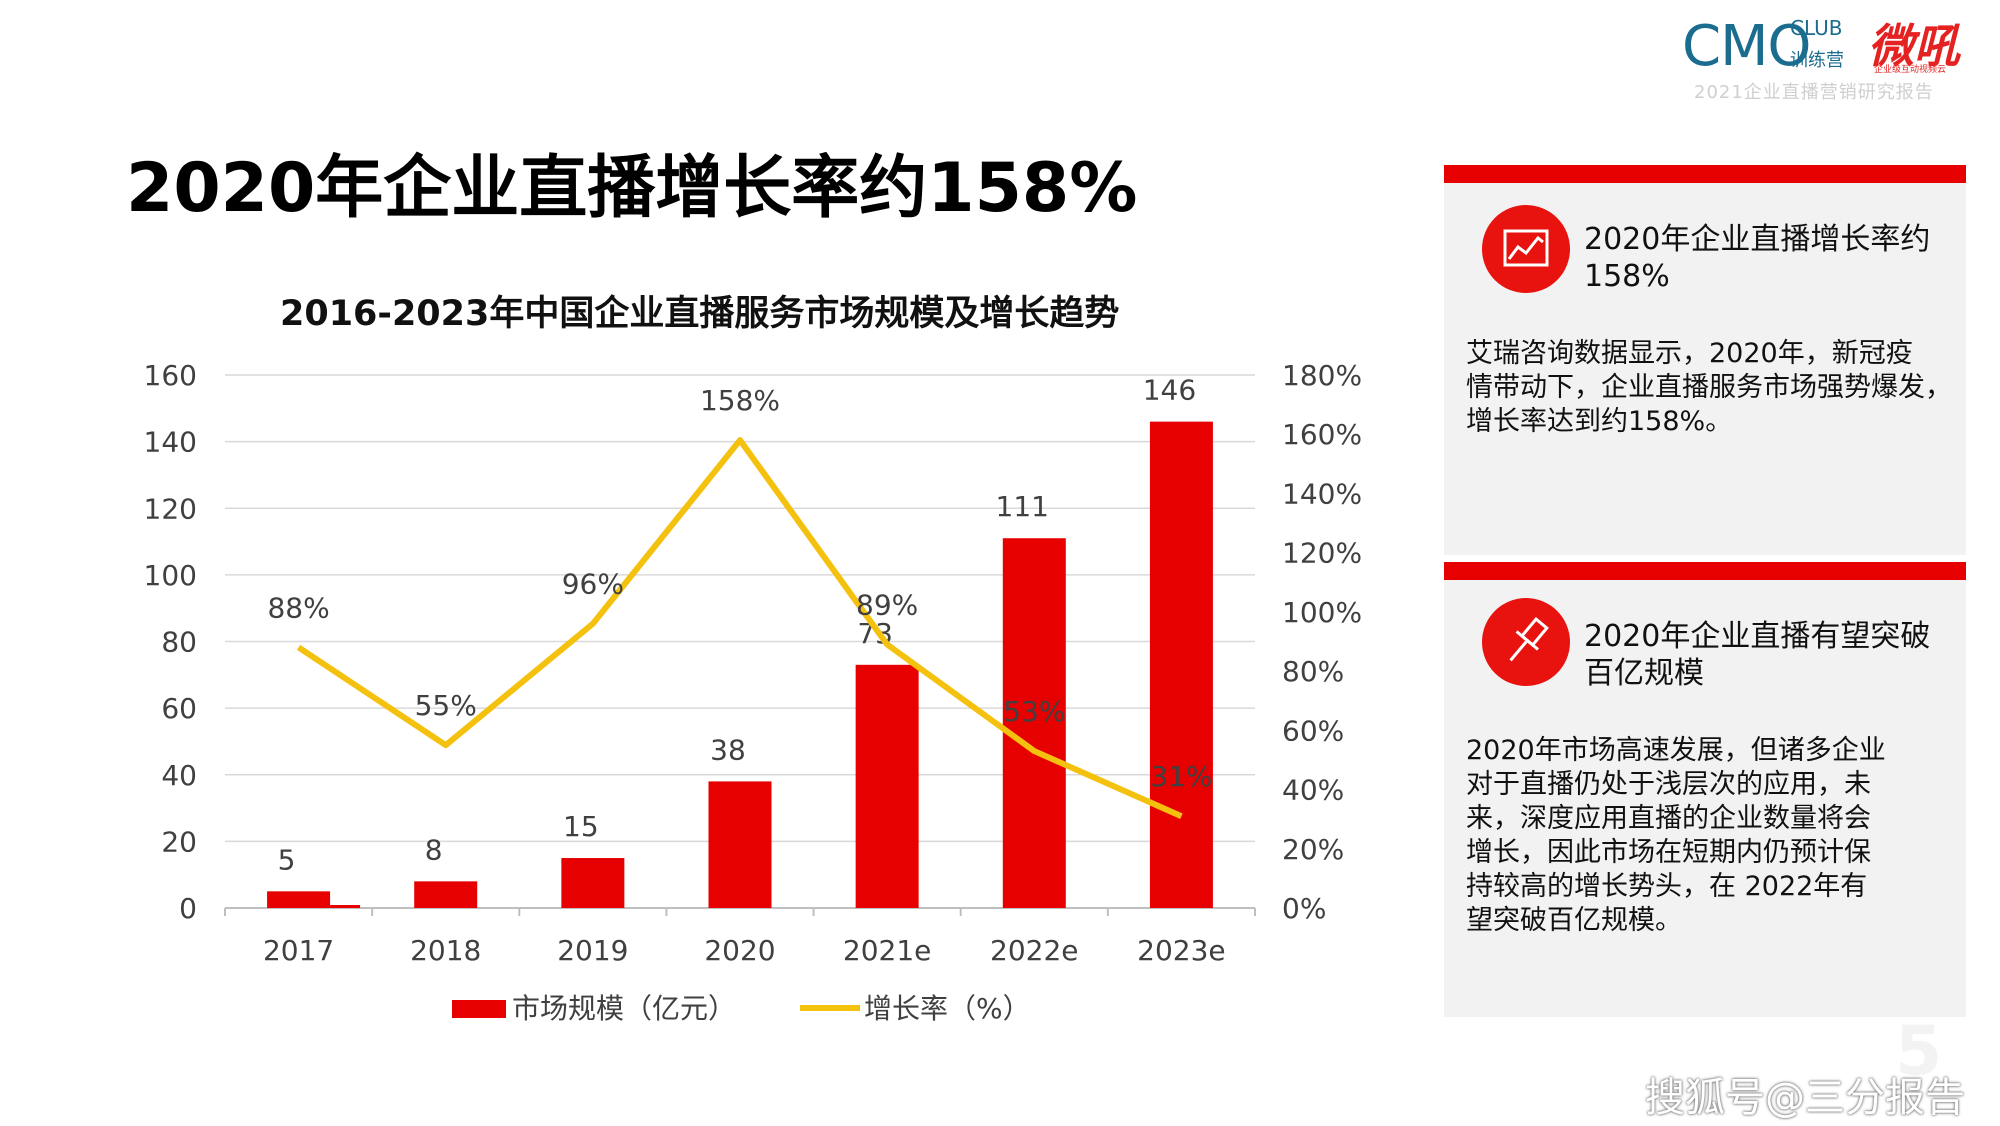  What do you see at coordinates (741, 1008) in the screenshot?
I see `chart-legend: 市场规模（亿元） 增长率（%）` at bounding box center [741, 1008].